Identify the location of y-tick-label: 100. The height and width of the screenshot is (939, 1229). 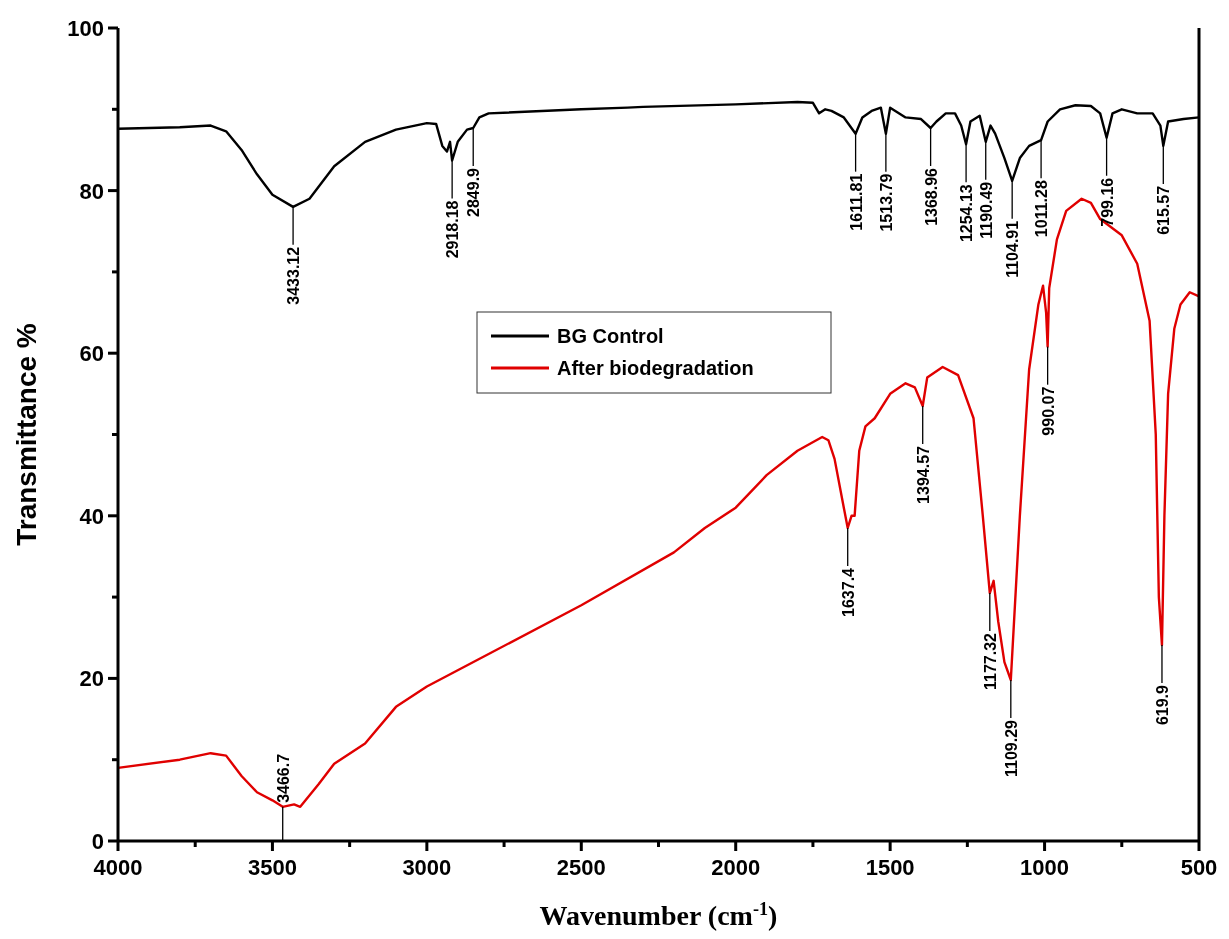
(85, 28).